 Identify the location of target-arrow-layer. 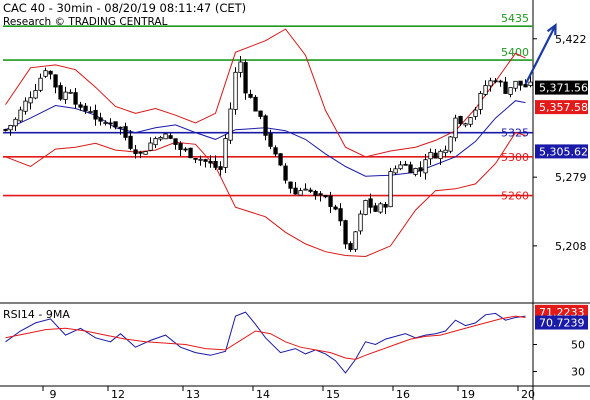
(540, 53).